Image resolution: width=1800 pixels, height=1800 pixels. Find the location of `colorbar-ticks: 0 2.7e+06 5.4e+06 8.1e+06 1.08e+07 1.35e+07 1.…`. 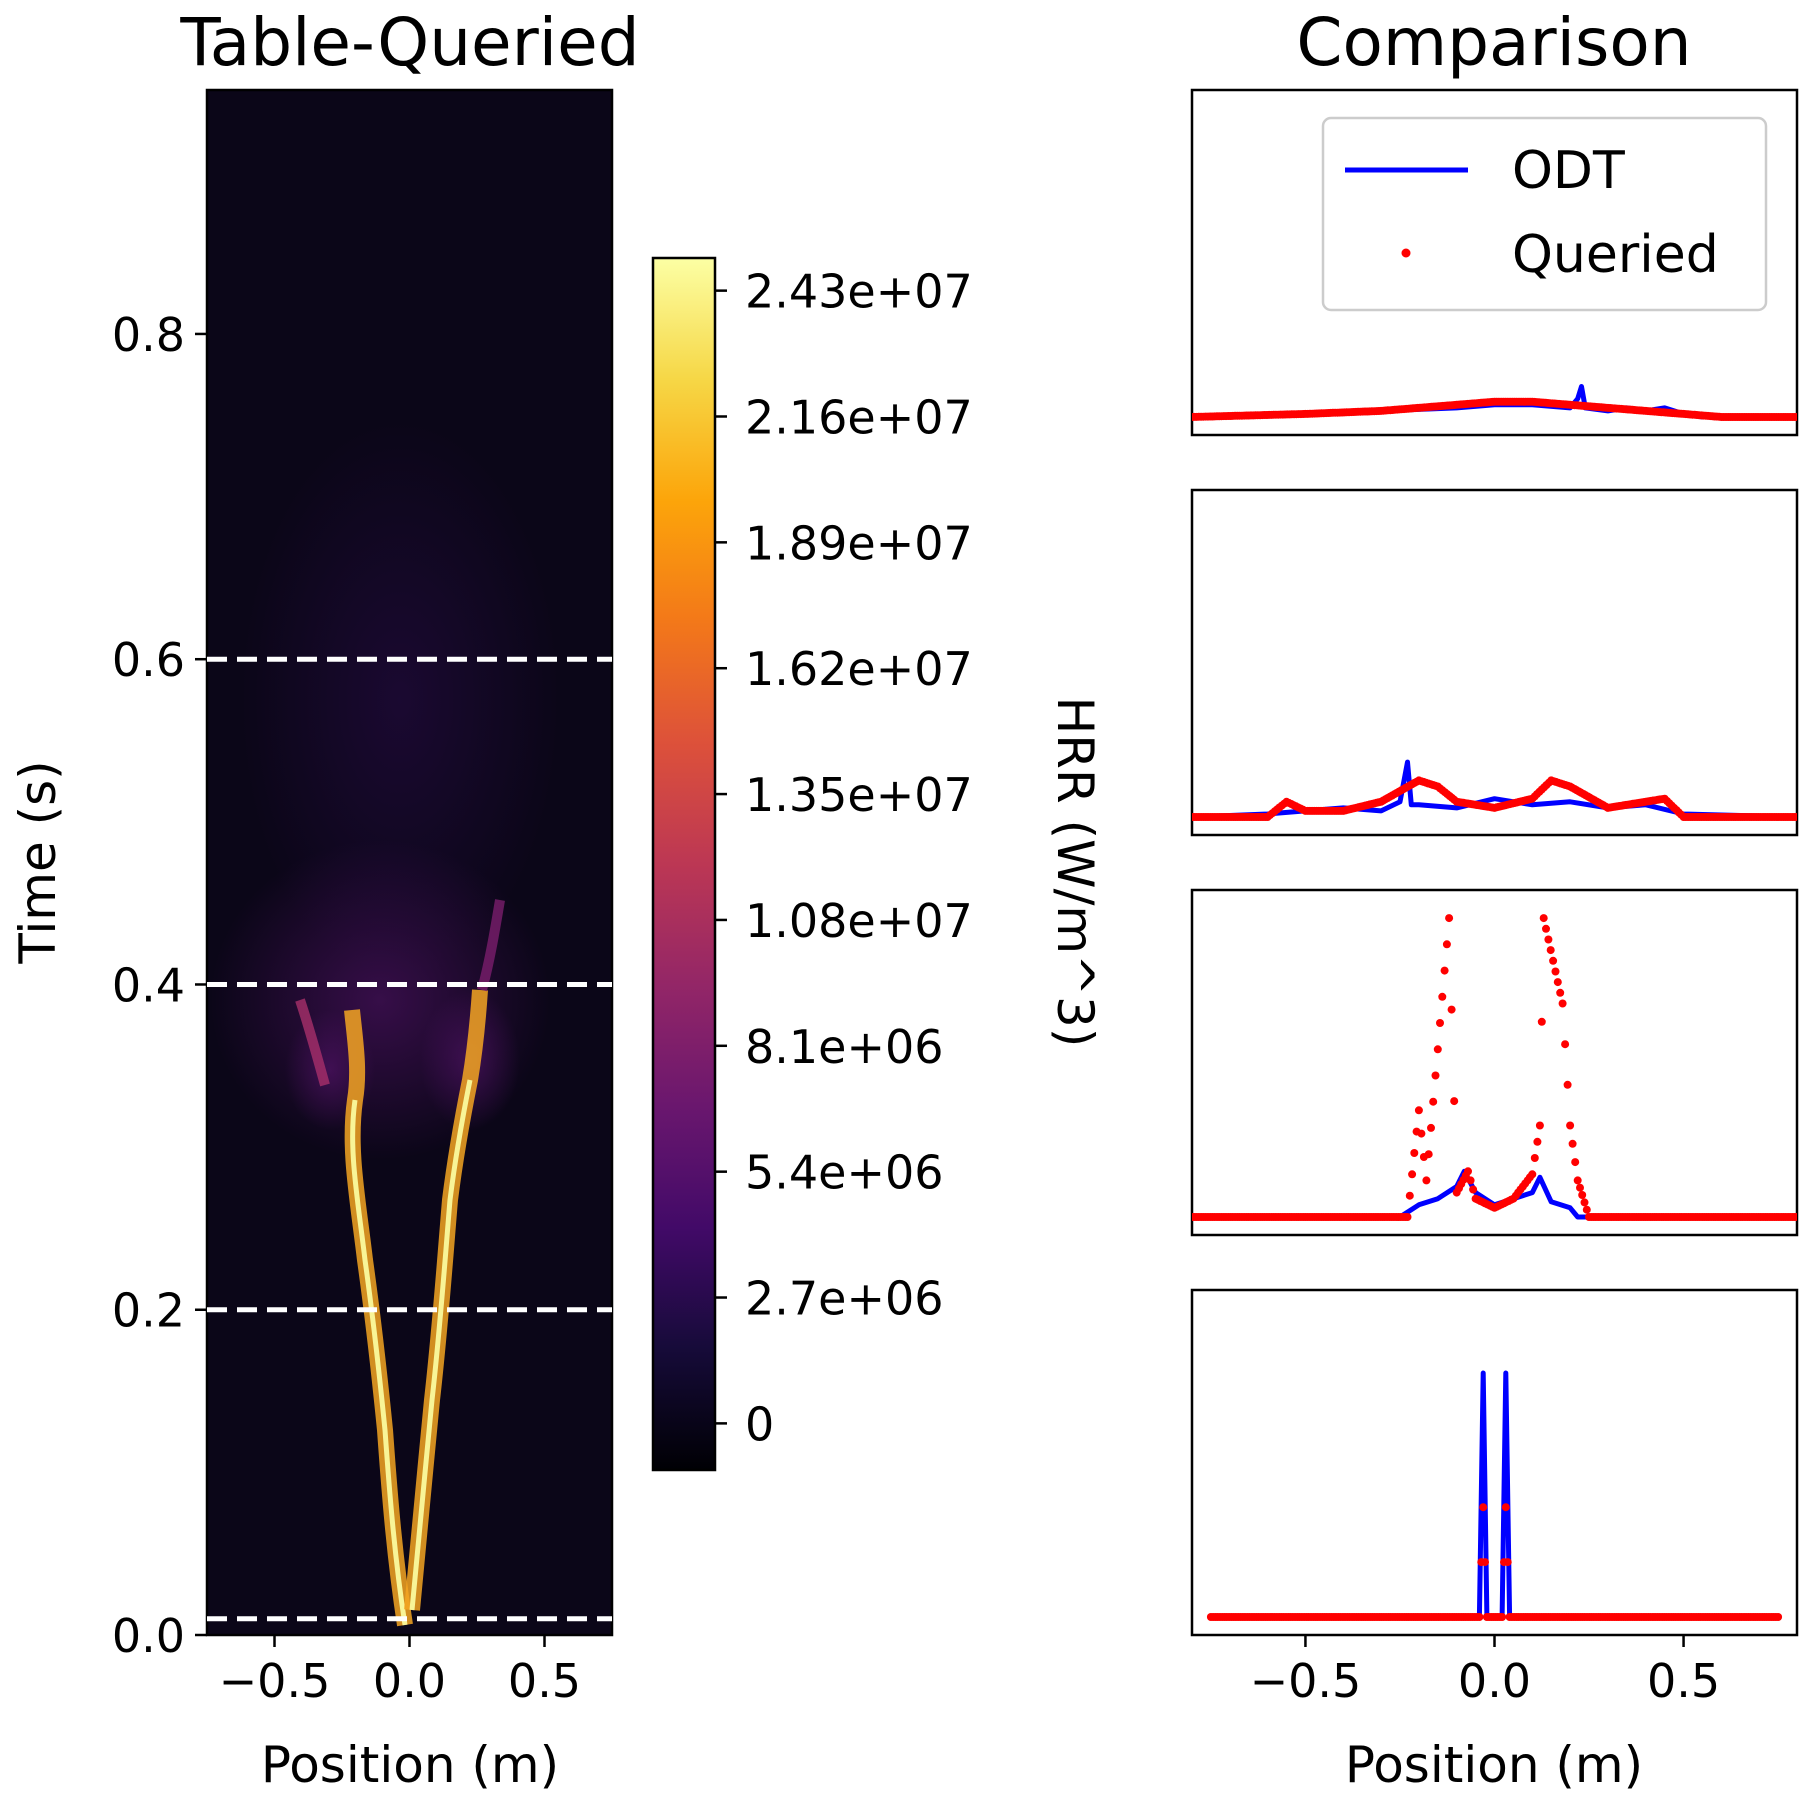

colorbar-ticks: 0 2.7e+06 5.4e+06 8.1e+06 1.08e+07 1.35e+07 1.… is located at coordinates (844, 858).